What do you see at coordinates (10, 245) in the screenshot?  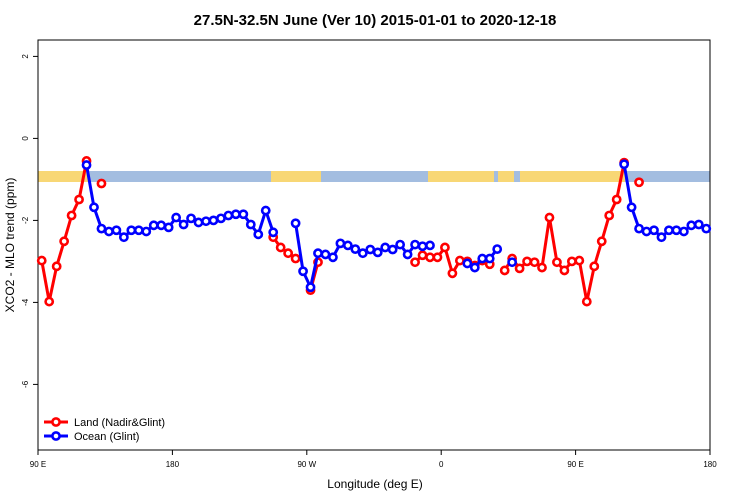 I see `y-axis-label: XCO2 - MLO trend (ppm)` at bounding box center [10, 245].